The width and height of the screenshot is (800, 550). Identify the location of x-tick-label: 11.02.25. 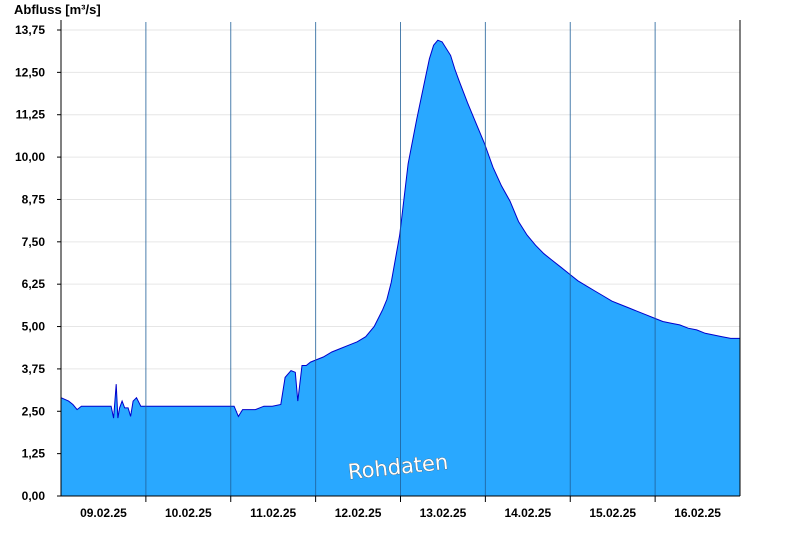
(273, 513).